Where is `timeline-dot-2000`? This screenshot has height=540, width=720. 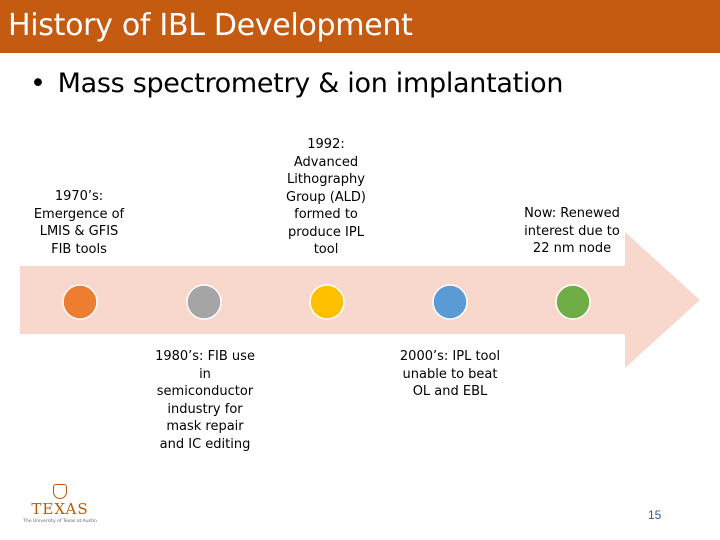
timeline-dot-2000 is located at coordinates (450, 302).